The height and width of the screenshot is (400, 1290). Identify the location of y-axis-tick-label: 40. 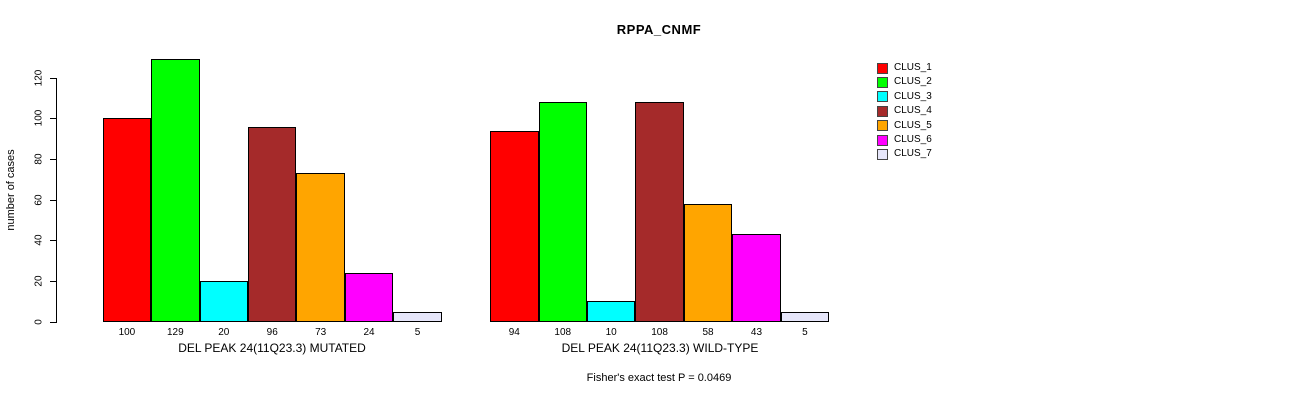
(39, 240).